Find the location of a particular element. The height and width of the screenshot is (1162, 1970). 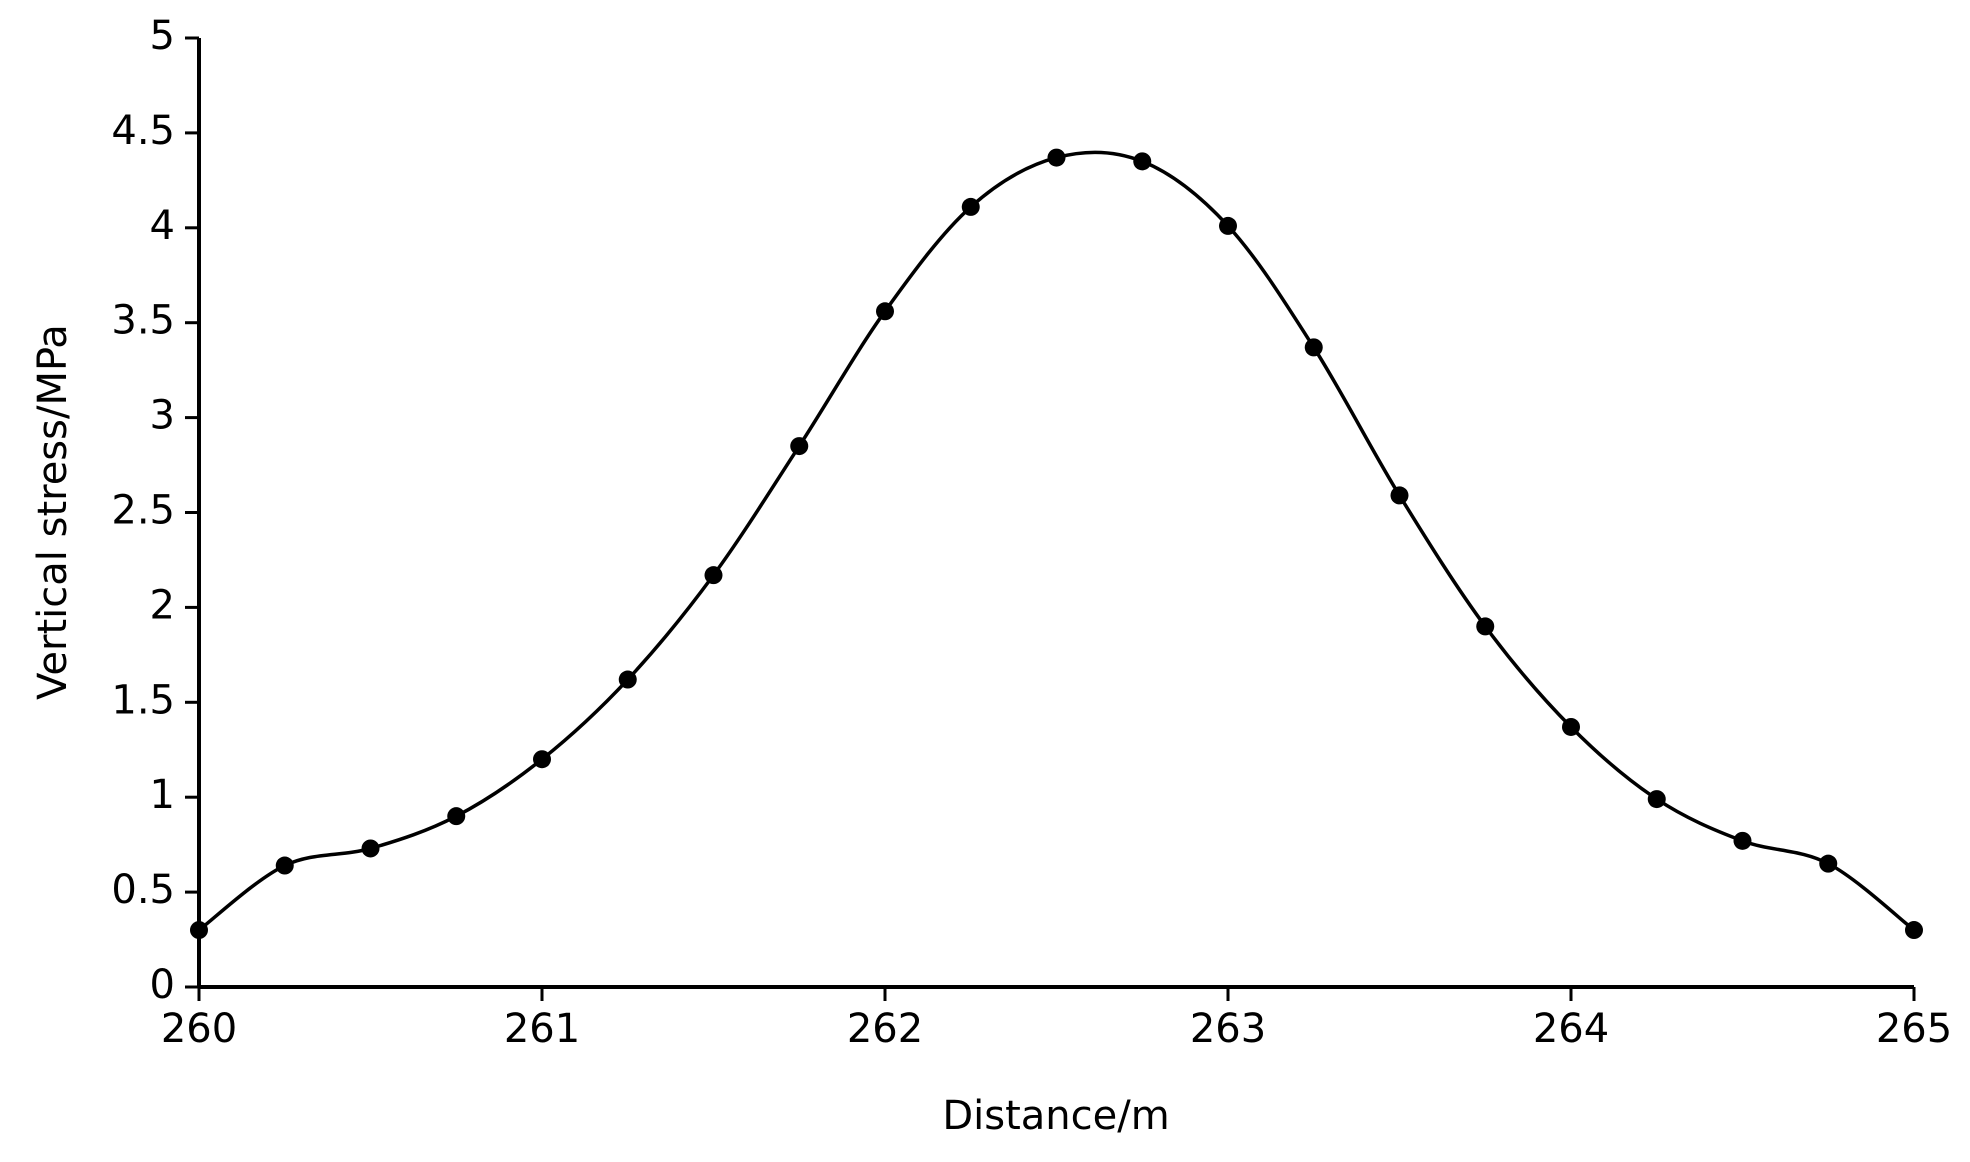

x-axis-label: Distance/m is located at coordinates (1055, 1116).